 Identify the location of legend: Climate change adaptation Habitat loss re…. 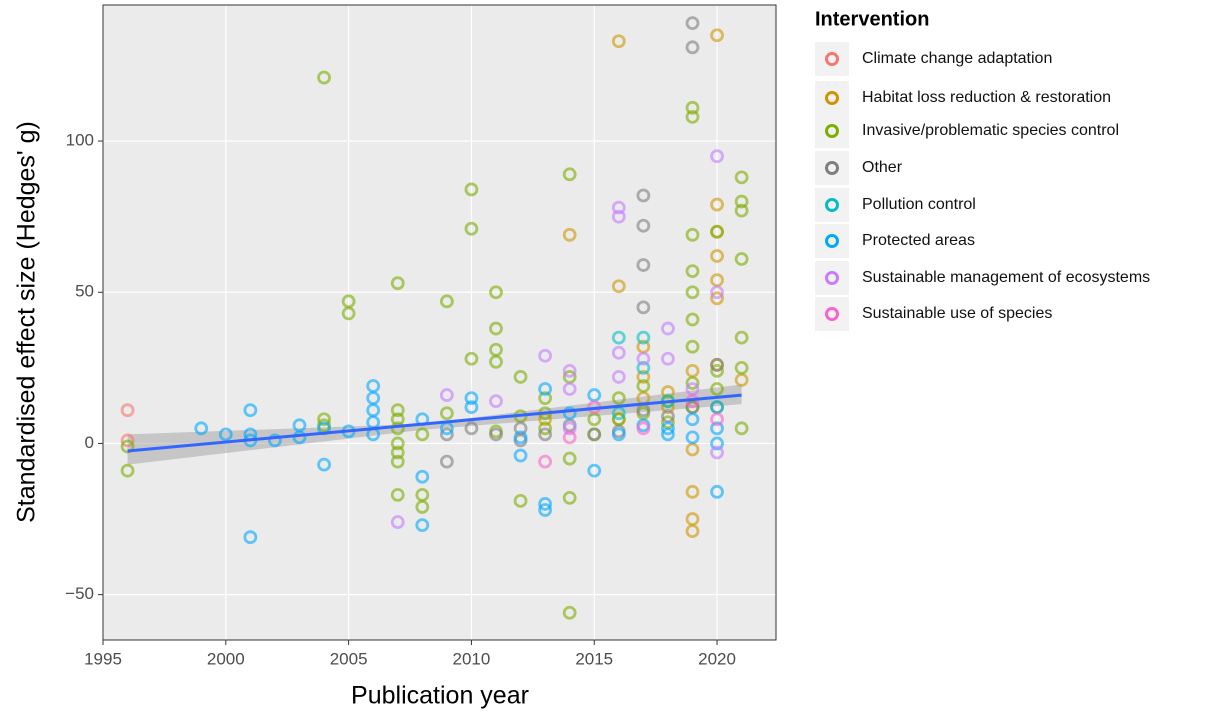
(982, 186).